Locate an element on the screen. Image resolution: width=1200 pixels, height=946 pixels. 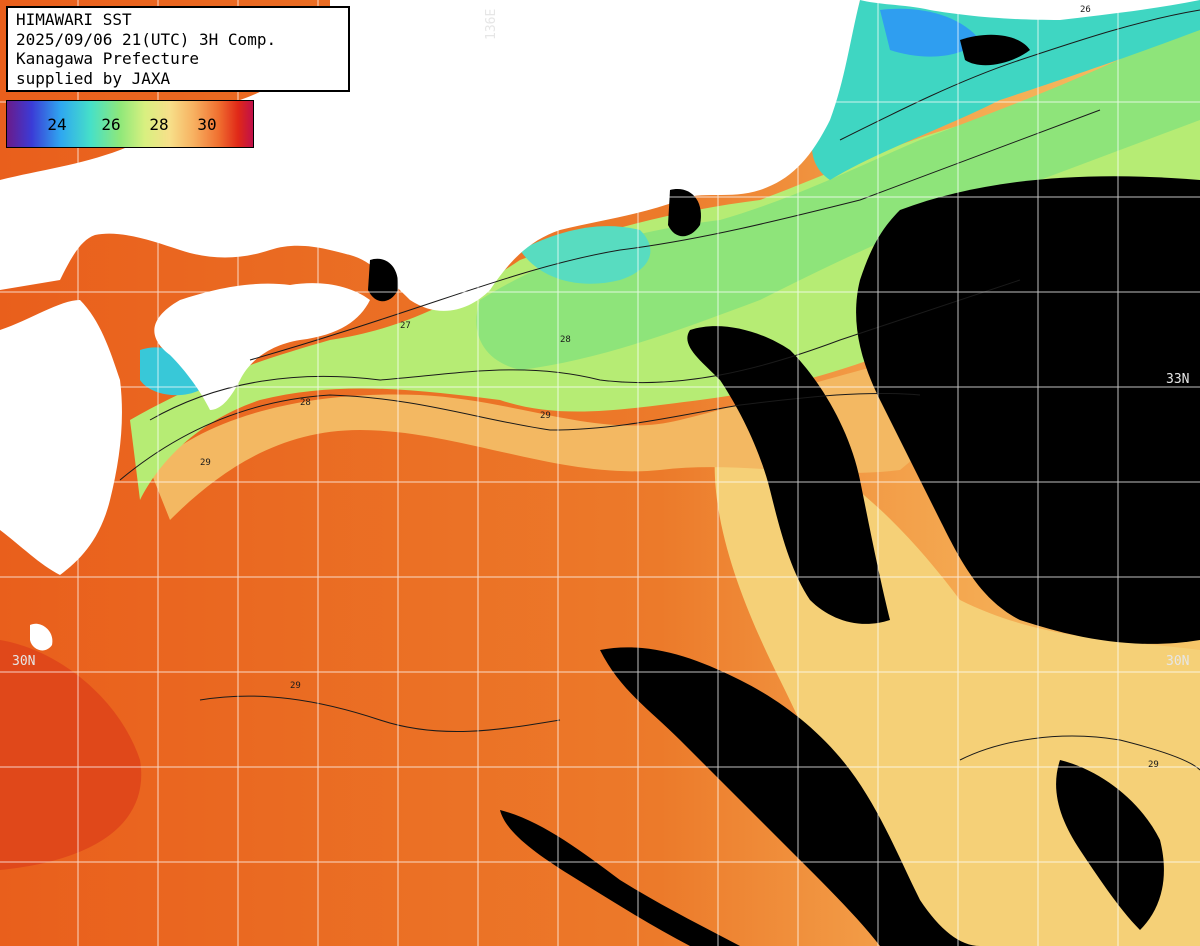
cloud-south-streak is located at coordinates (620, 878).